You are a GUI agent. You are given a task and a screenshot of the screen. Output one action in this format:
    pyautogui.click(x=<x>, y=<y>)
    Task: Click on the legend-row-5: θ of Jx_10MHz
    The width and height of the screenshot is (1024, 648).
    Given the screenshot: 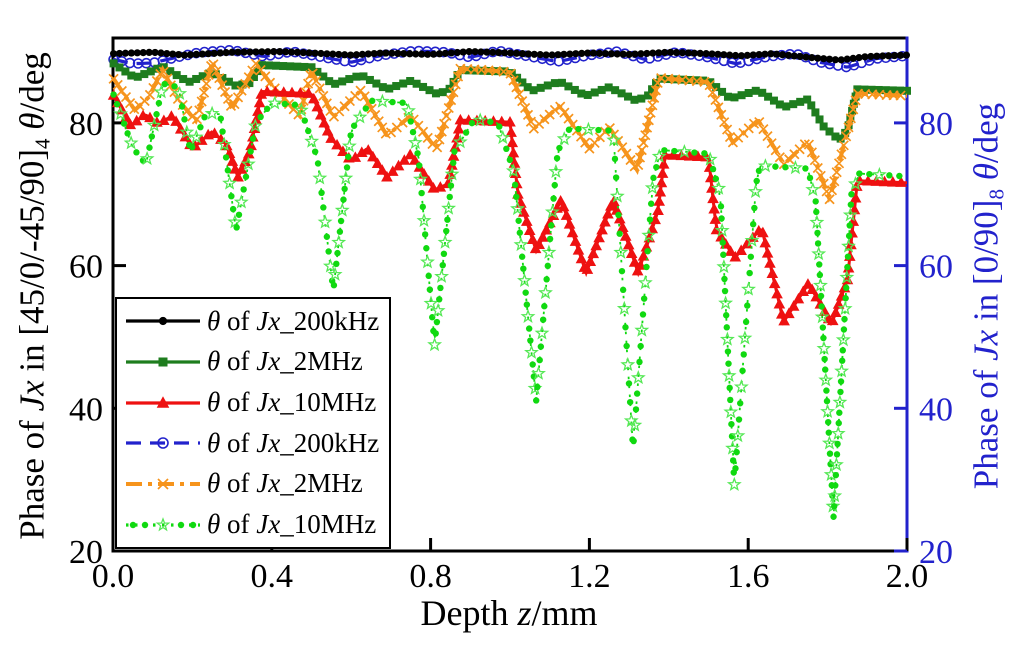 What is the action you would take?
    pyautogui.click(x=256, y=525)
    